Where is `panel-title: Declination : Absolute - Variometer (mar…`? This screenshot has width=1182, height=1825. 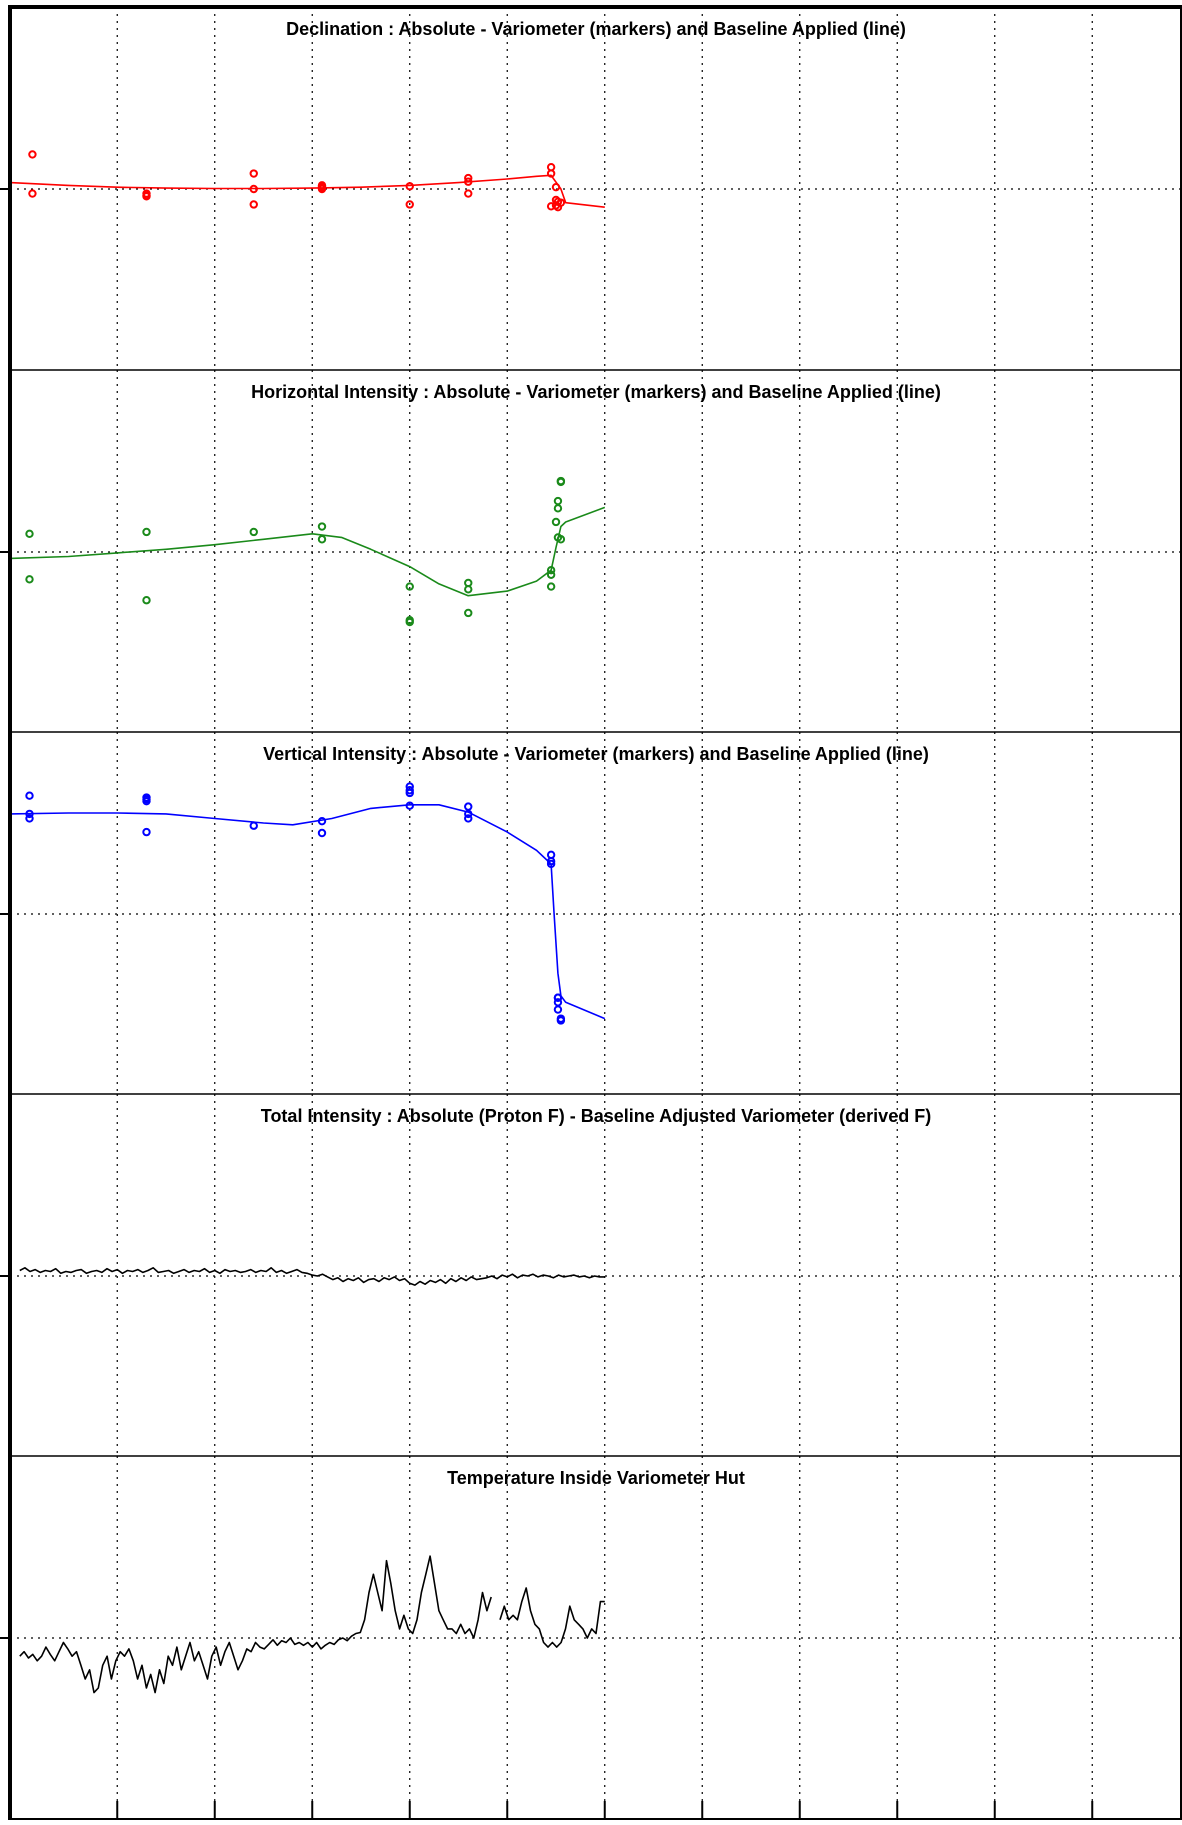 panel-title: Declination : Absolute - Variometer (mar… is located at coordinates (596, 29).